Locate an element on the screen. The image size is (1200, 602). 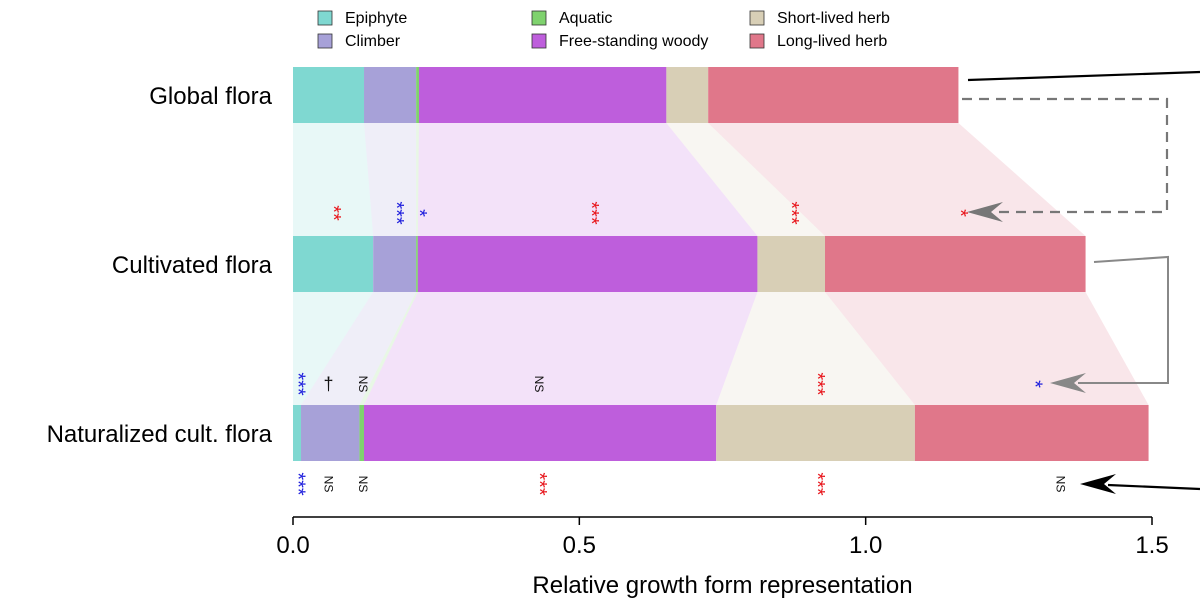
legend-swatch-climber is located at coordinates (325, 41).